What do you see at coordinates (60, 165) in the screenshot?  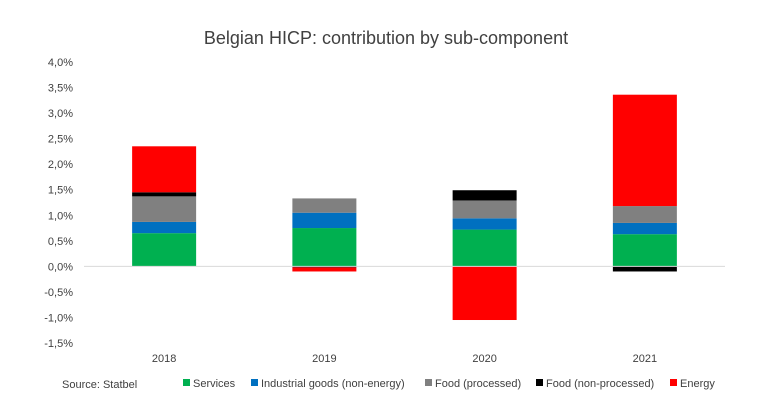 I see `y-tick-label: 2,0%` at bounding box center [60, 165].